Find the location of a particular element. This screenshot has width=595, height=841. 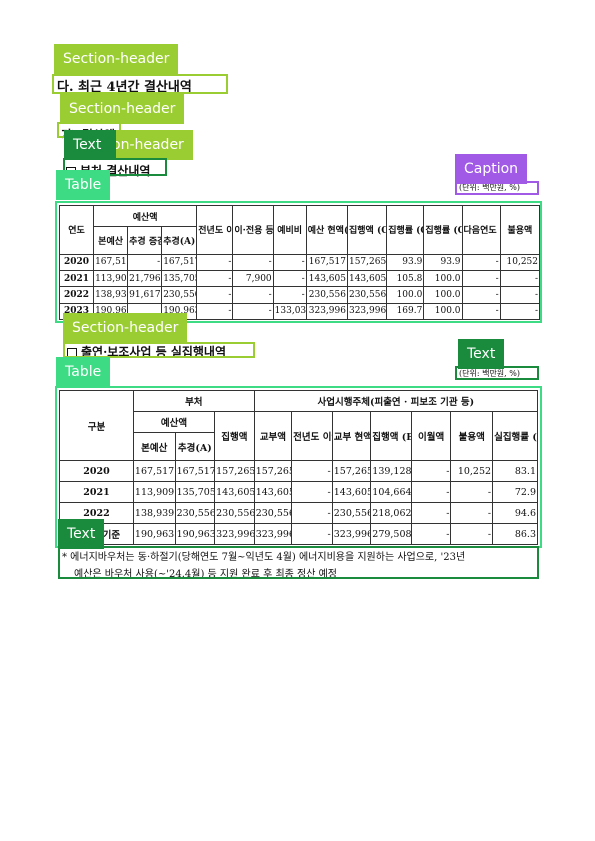

col-supp: 추경 증감액 is located at coordinates (145, 240).